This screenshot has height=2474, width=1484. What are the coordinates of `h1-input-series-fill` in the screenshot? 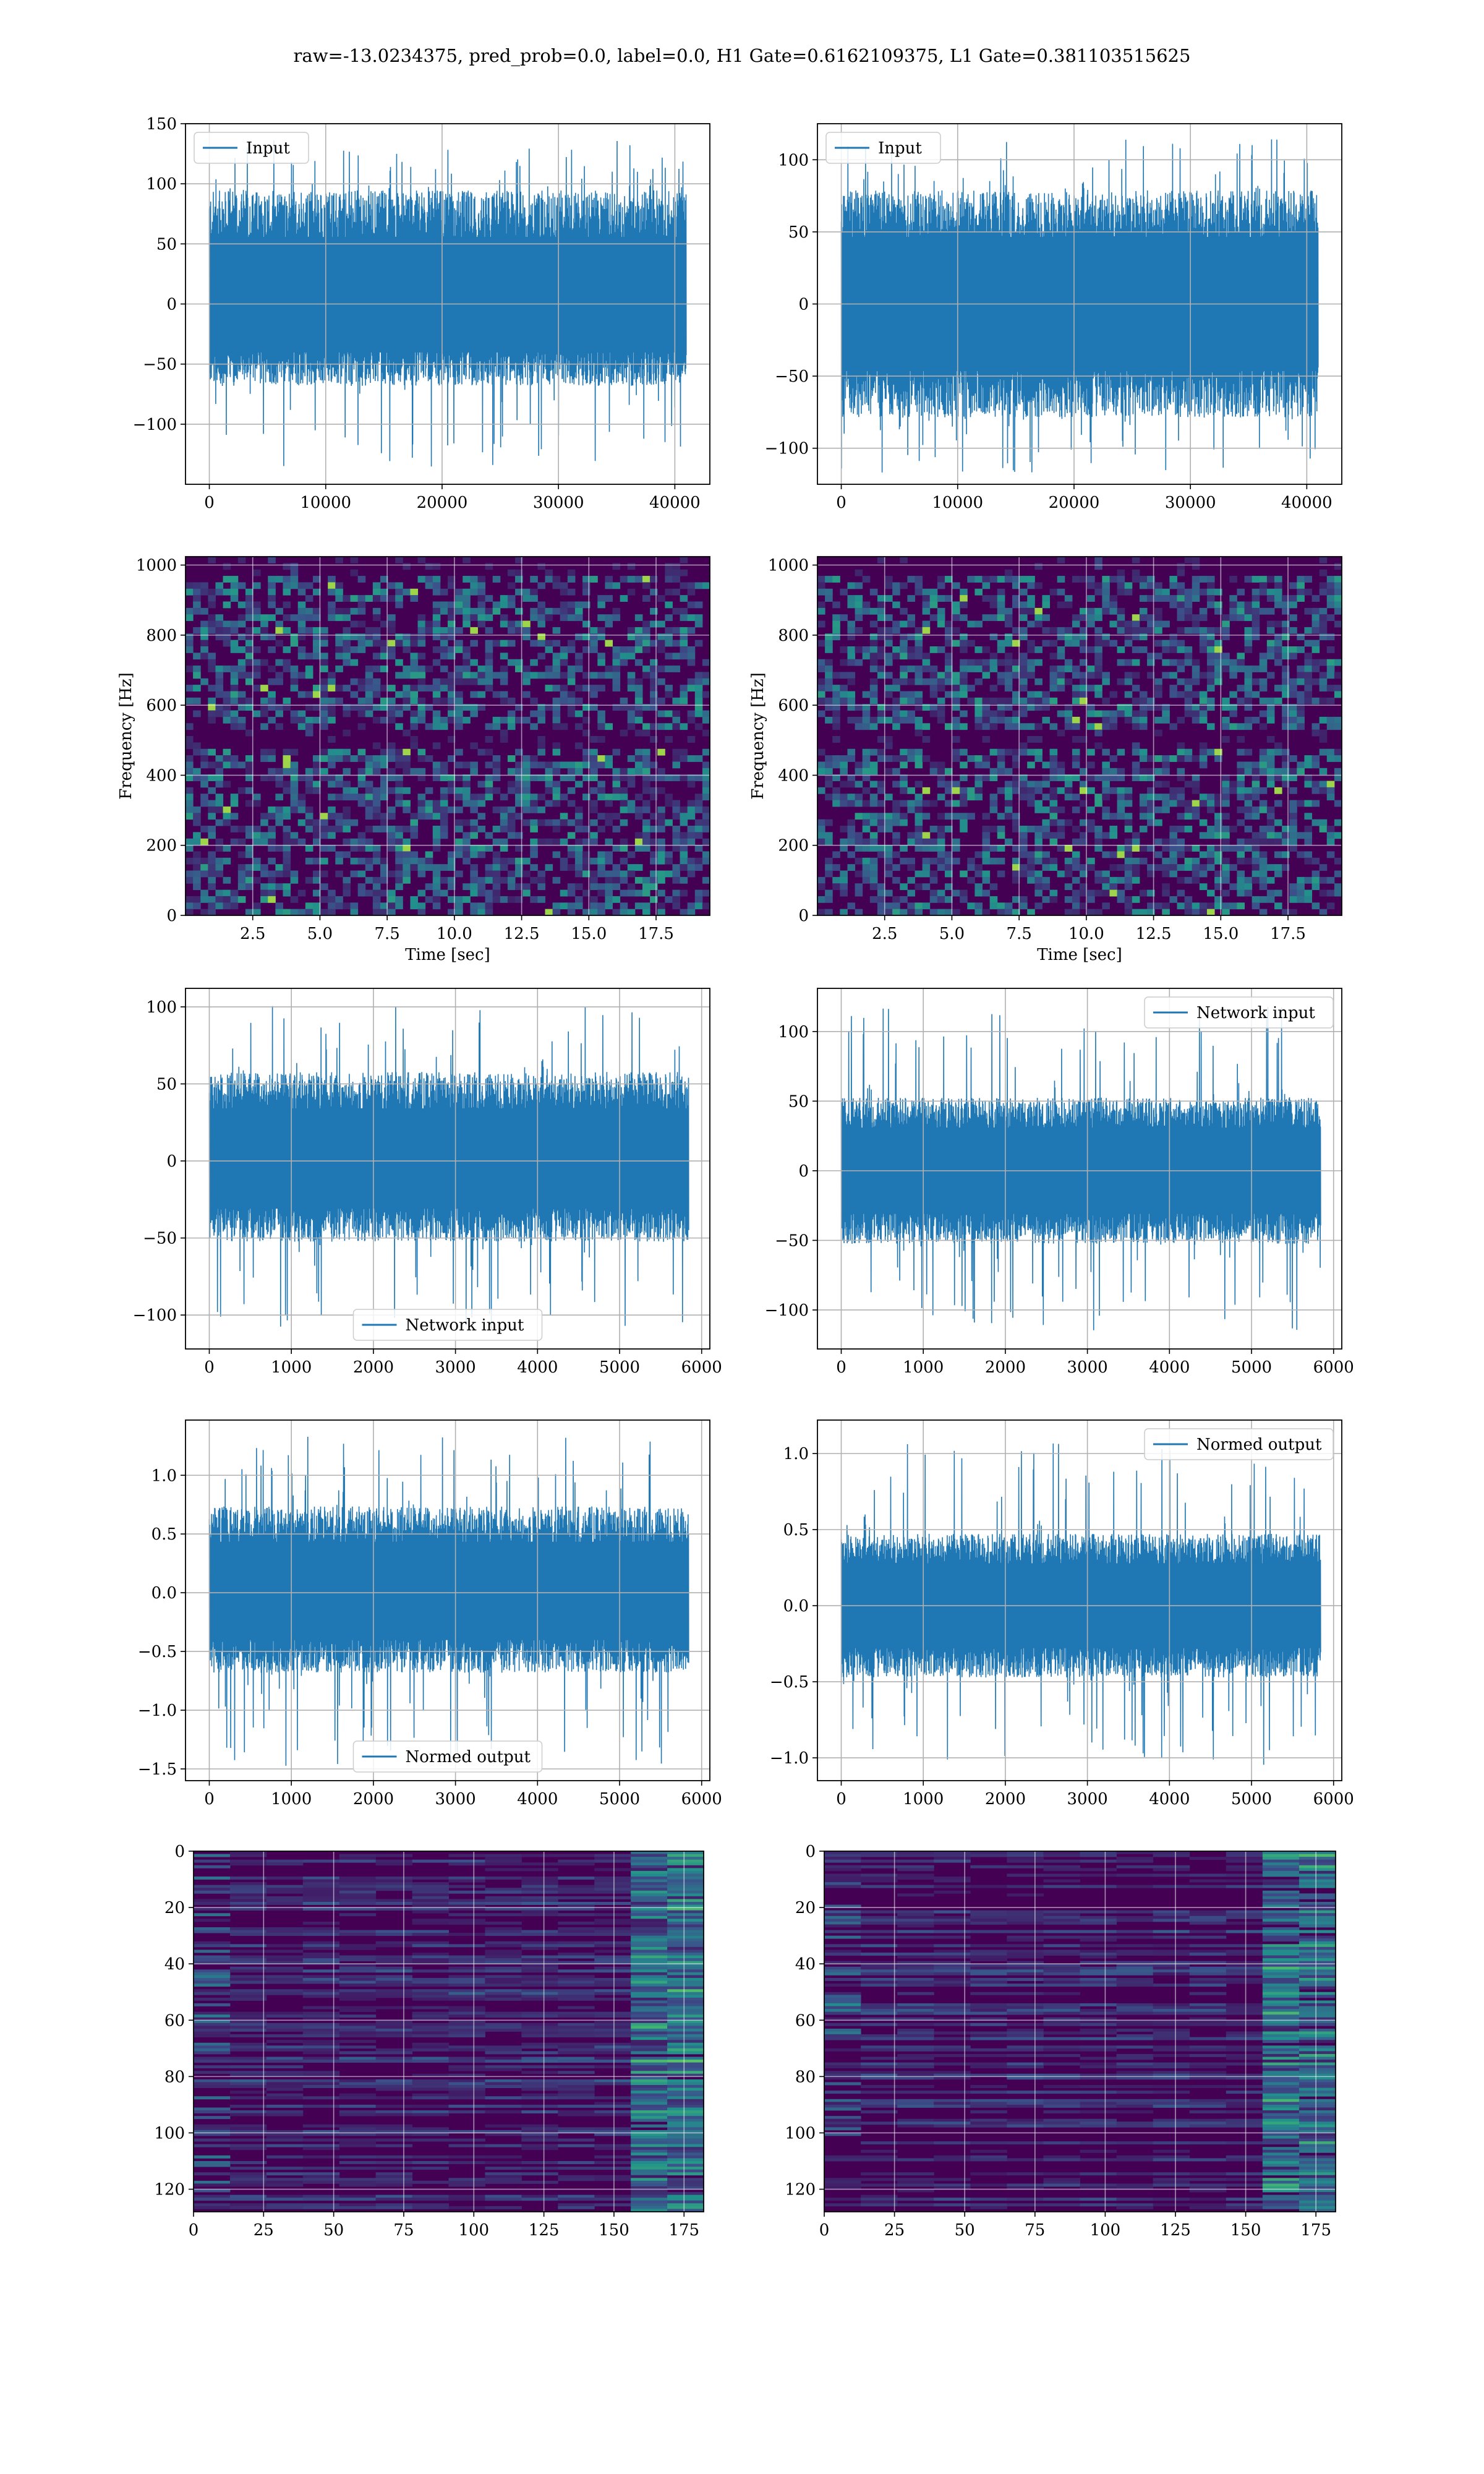 It's located at (447, 295).